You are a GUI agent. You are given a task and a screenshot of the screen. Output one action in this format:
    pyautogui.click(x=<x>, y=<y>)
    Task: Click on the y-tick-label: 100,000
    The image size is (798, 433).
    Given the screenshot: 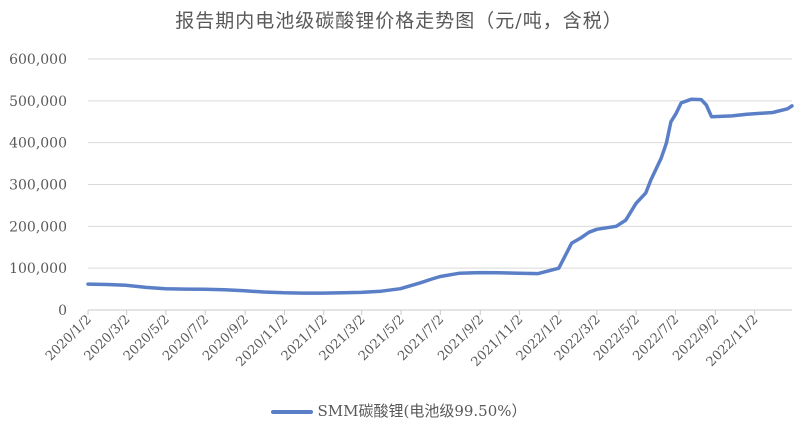 What is the action you would take?
    pyautogui.click(x=38, y=269)
    